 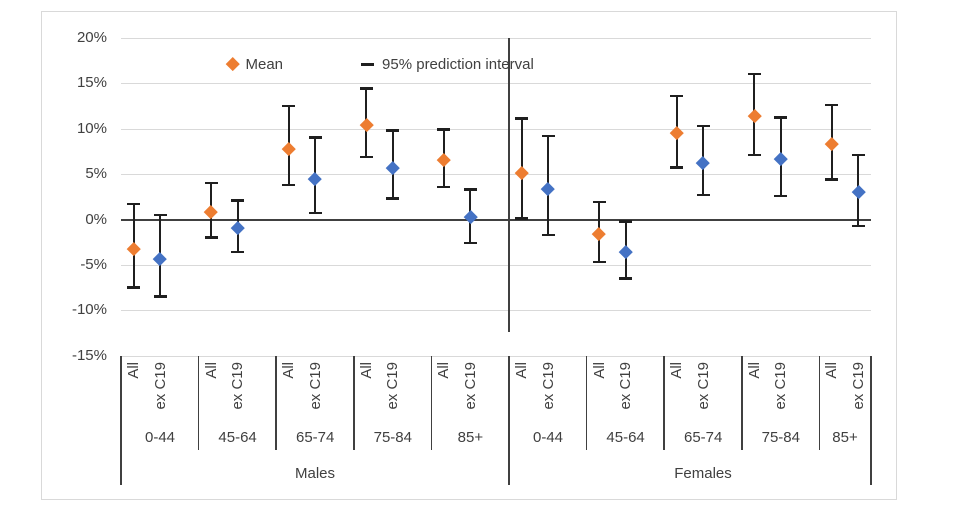 What do you see at coordinates (496, 265) in the screenshot?
I see `gridline--5` at bounding box center [496, 265].